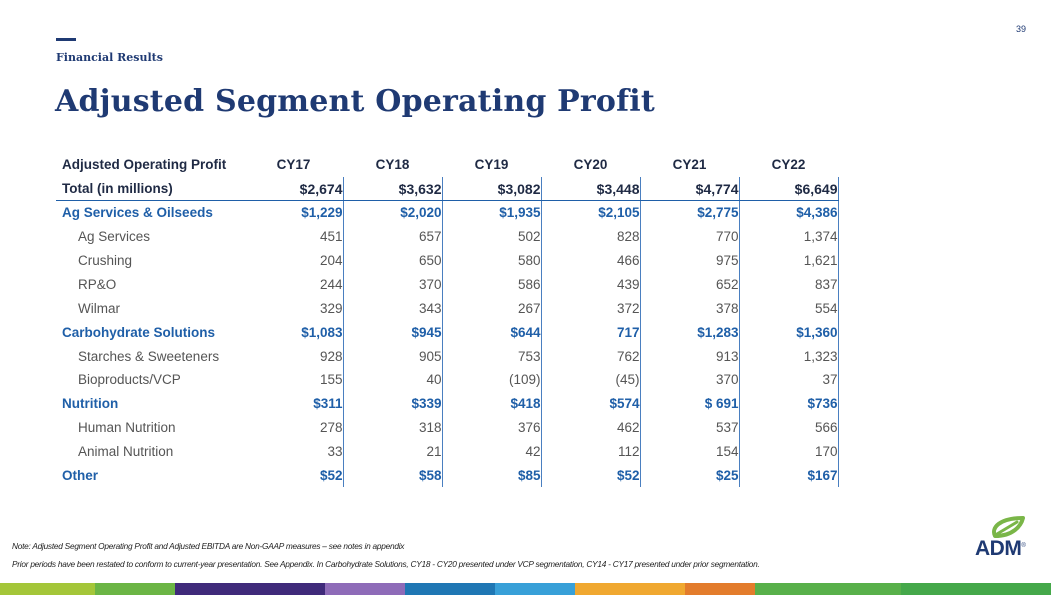 The width and height of the screenshot is (1051, 595). Describe the element at coordinates (294, 308) in the screenshot. I see `cell-cy17: 329` at that location.